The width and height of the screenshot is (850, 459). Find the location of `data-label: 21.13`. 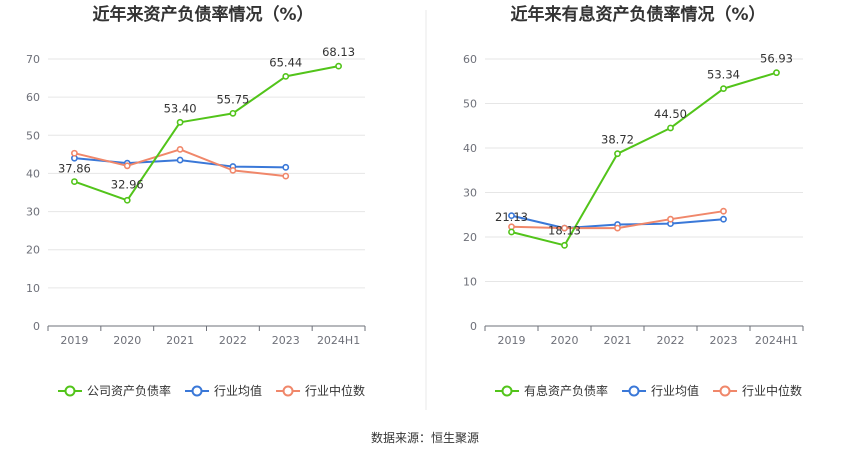

data-label: 21.13 is located at coordinates (511, 217).